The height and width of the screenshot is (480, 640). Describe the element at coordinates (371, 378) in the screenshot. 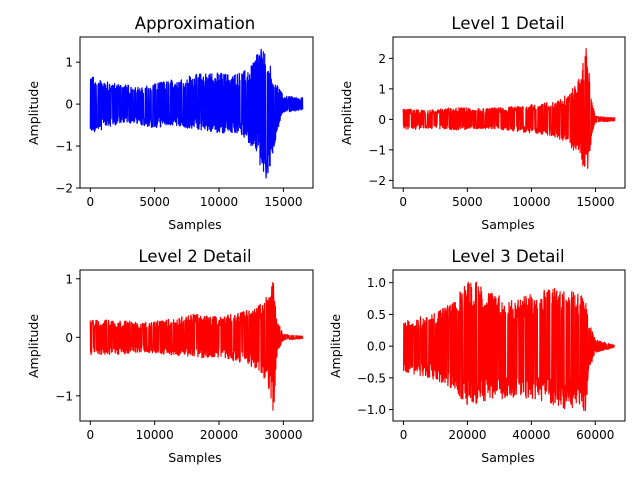

I see `y-tick-label: −0.5` at that location.